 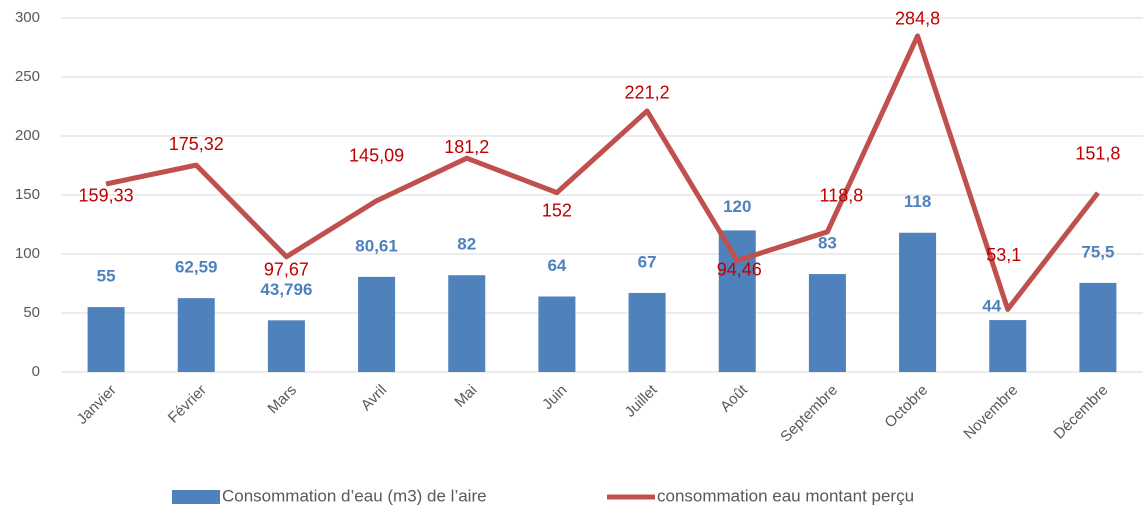 What do you see at coordinates (286, 269) in the screenshot?
I see `line-value-label: 97,67` at bounding box center [286, 269].